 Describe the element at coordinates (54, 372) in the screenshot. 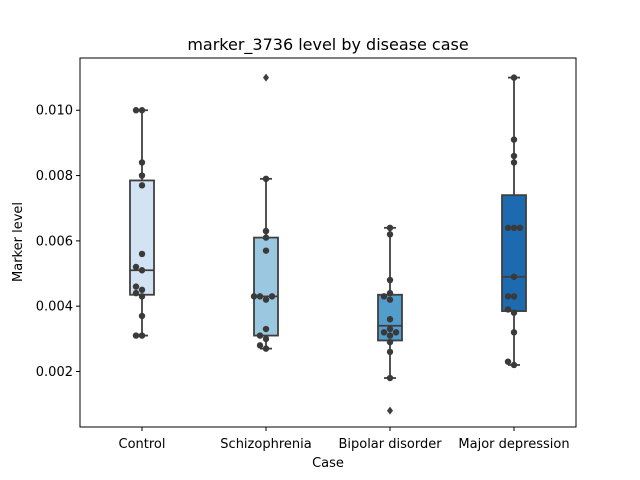

I see `y-tick-label: 0.002` at that location.